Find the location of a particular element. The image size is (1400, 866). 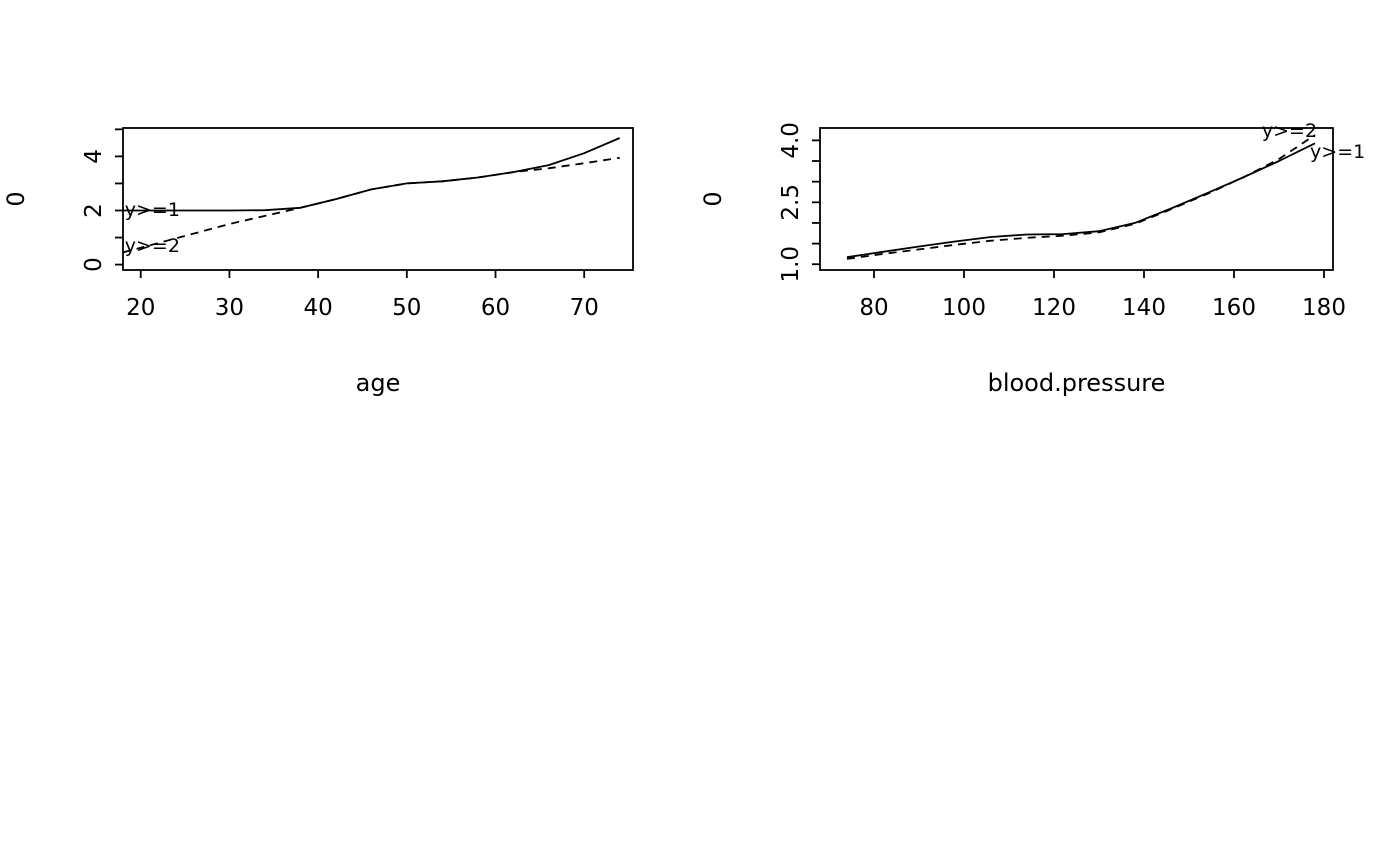

y-tick-label: 2 is located at coordinates (94, 210).